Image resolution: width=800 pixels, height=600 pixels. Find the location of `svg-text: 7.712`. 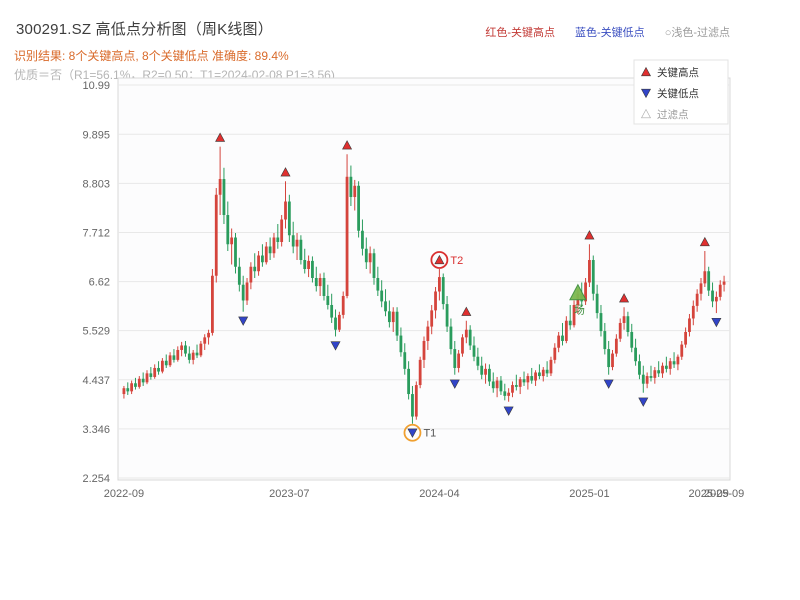

svg-text: 7.712 is located at coordinates (96, 233).